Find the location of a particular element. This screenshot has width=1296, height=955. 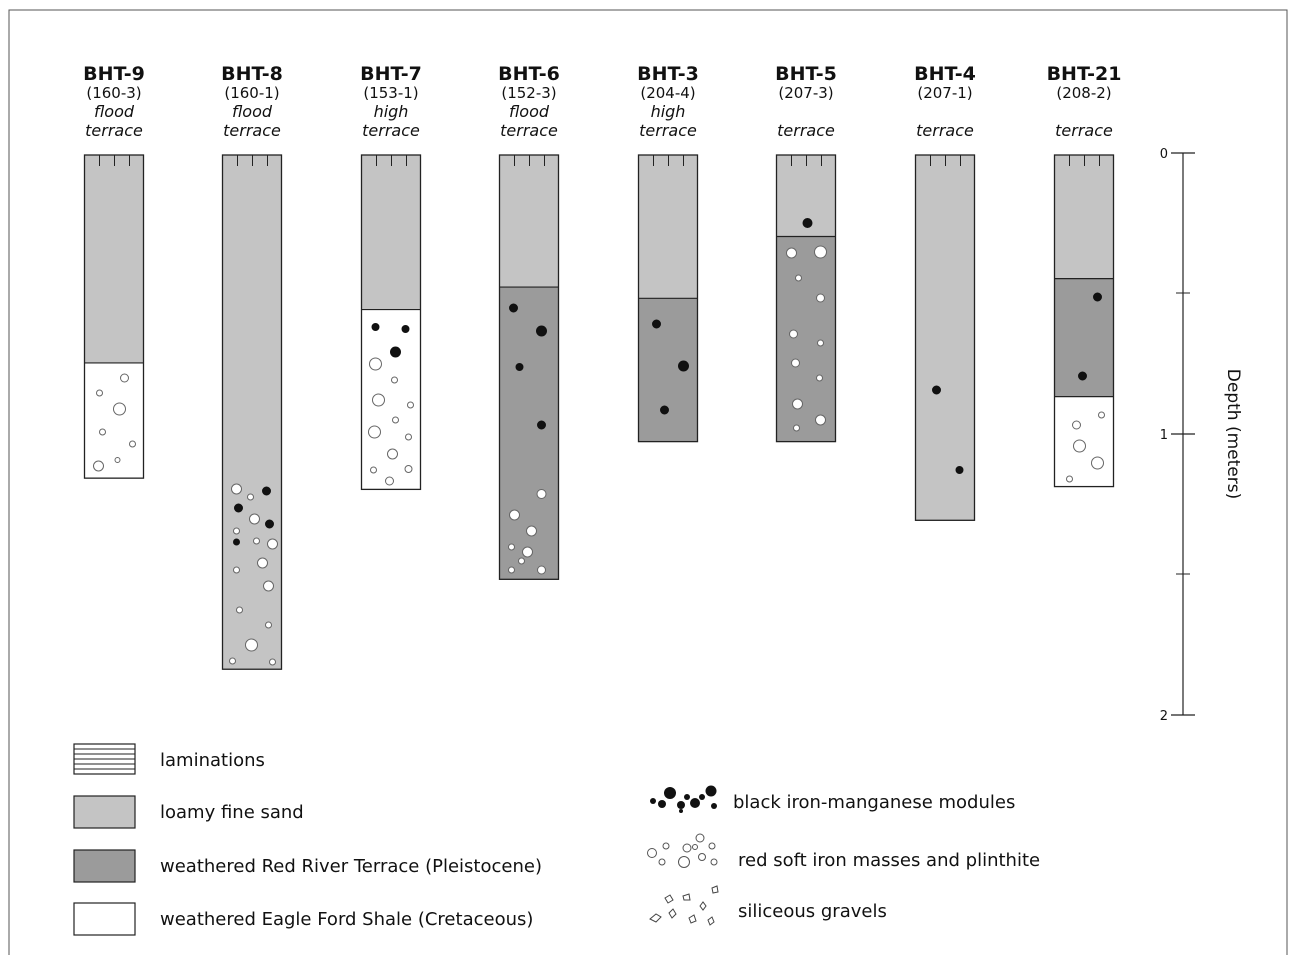

column-id: (204-4) is located at coordinates (667, 93).